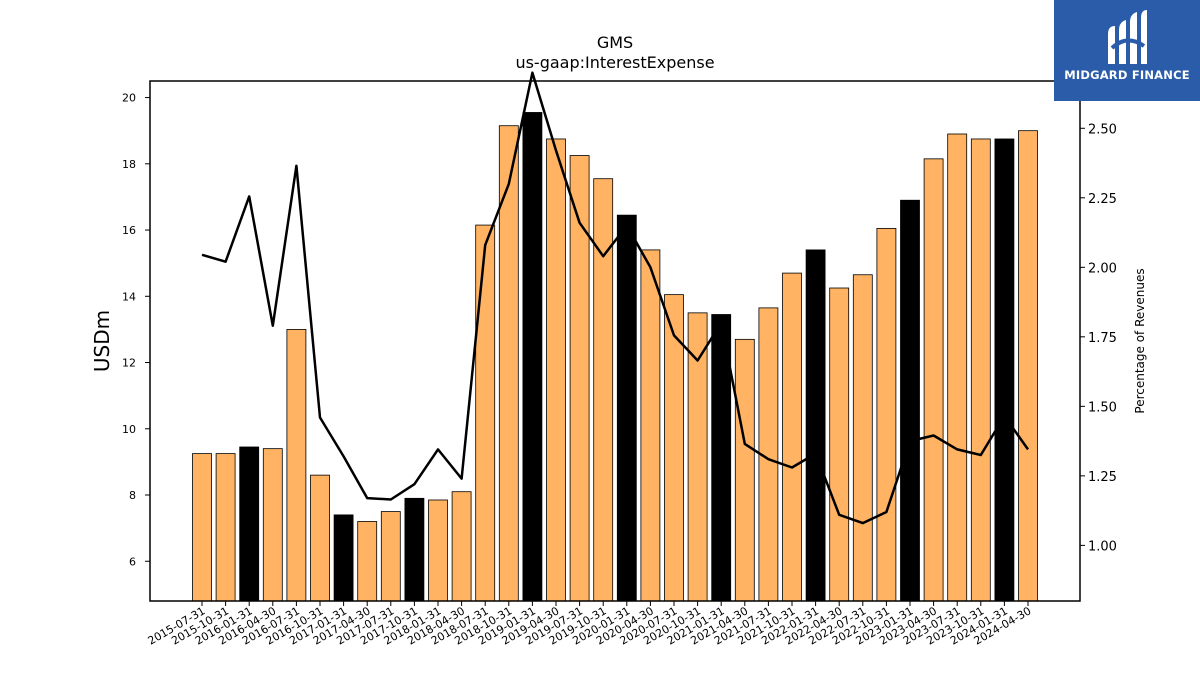 The image size is (1200, 675). Describe the element at coordinates (1127, 37) in the screenshot. I see `midgard-m-logo-icon` at that location.